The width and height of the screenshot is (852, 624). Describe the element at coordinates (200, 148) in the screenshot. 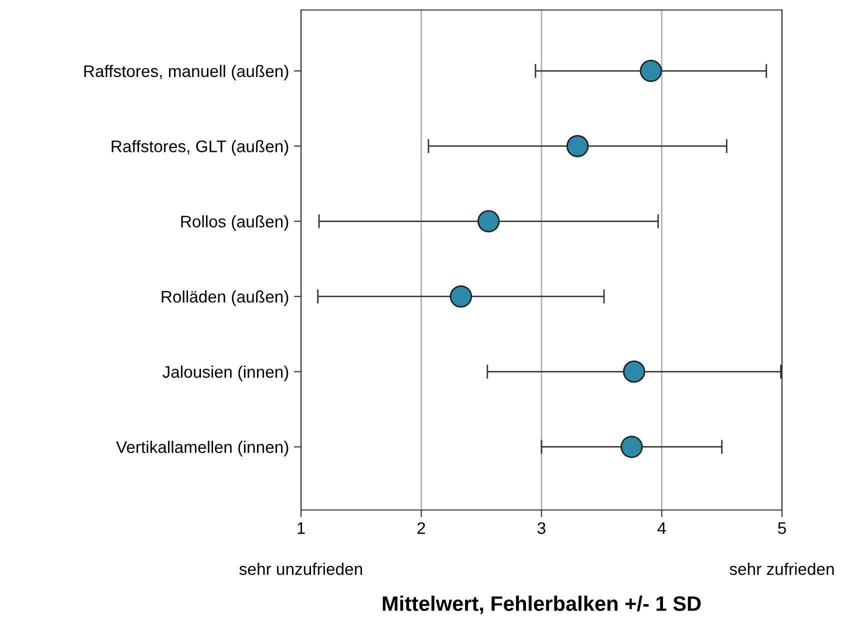

I see `y-tick-label: Raffstores, GLT (außen)` at that location.